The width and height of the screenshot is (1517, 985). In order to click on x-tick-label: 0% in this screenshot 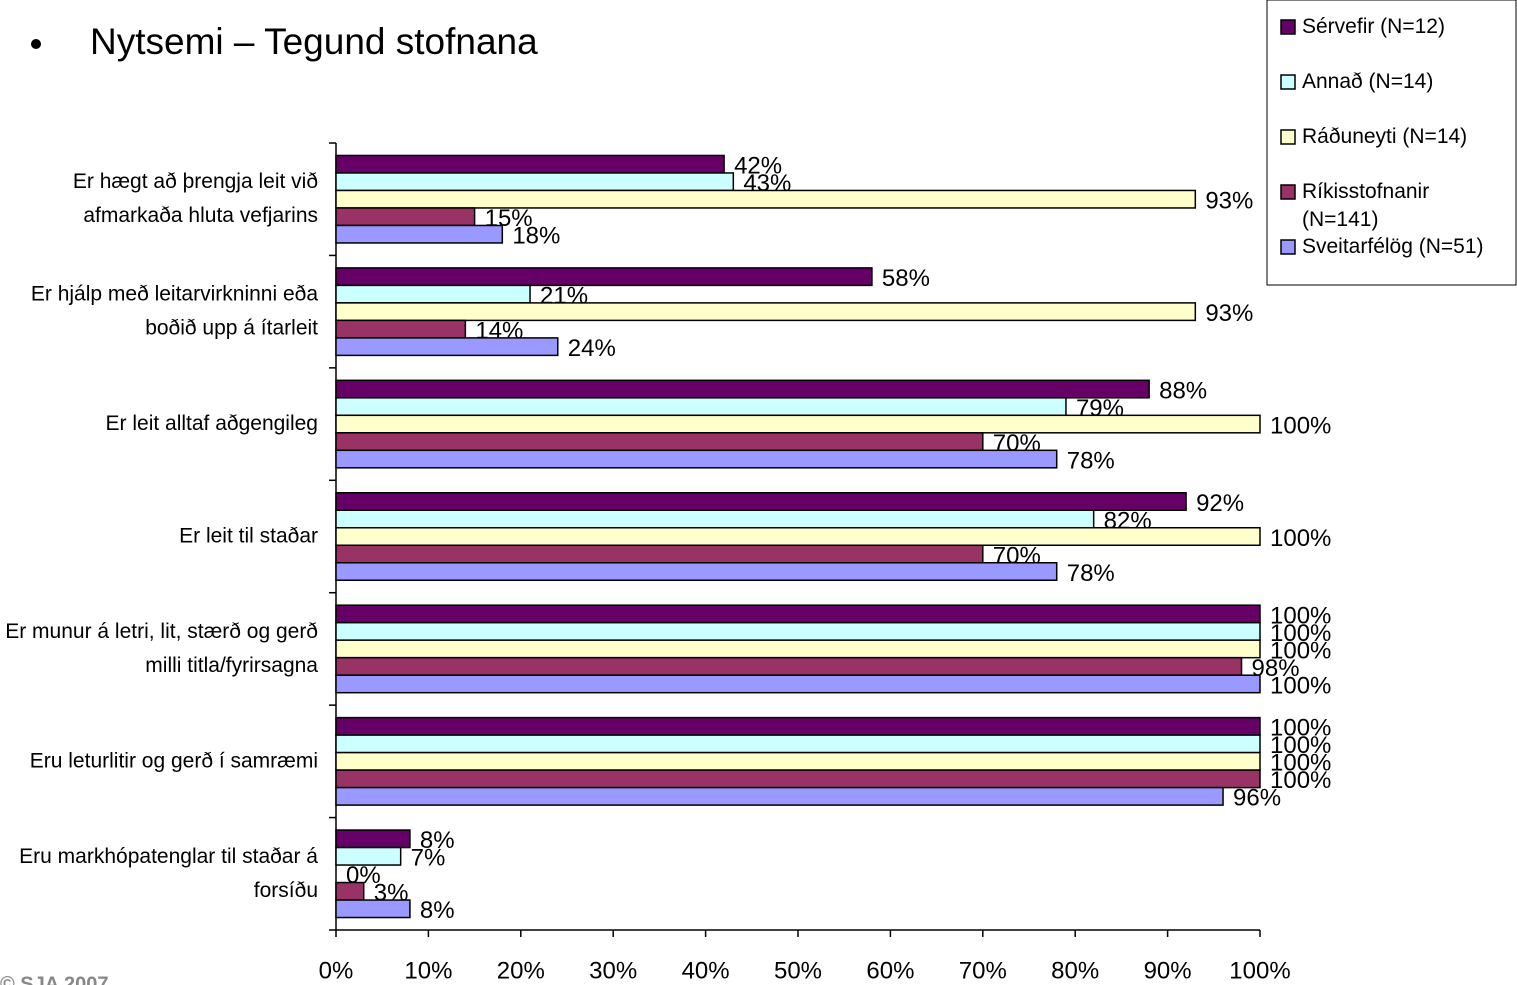, I will do `click(336, 970)`.